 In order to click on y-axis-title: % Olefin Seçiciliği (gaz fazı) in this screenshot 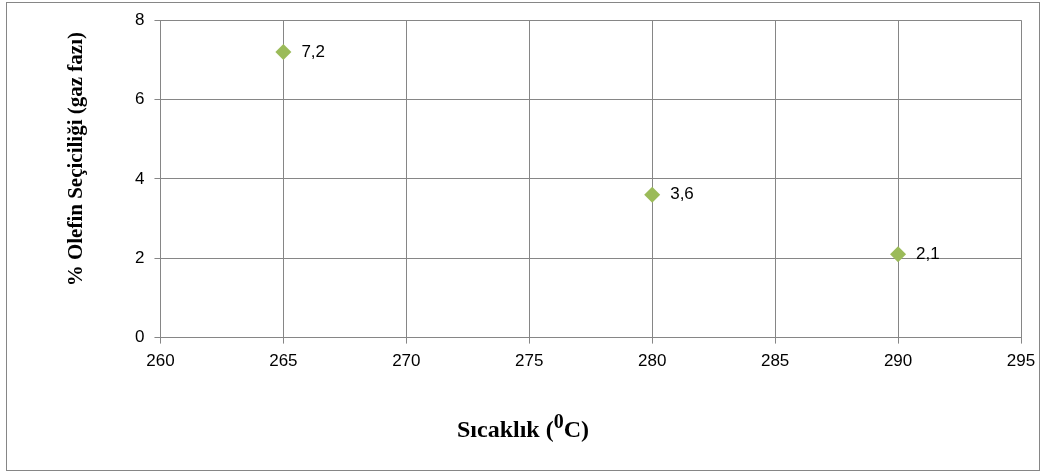, I will do `click(74, 160)`.